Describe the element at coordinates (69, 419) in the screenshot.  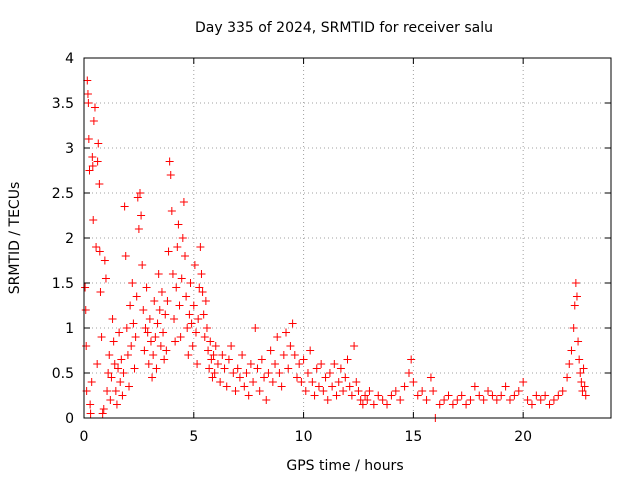
I see `y-tick-label: 0` at that location.